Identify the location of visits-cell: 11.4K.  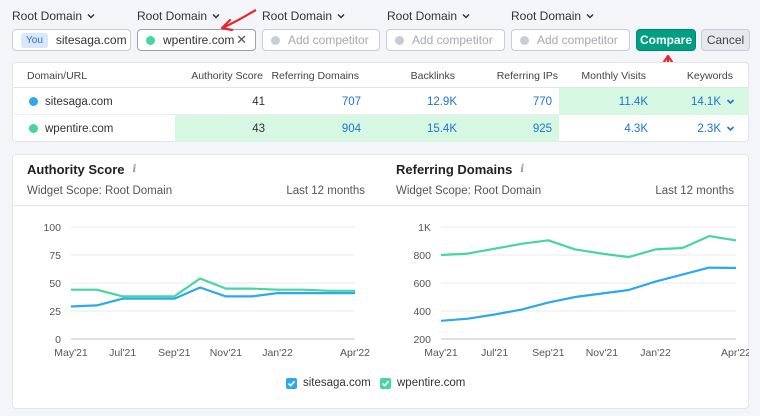
(611, 101).